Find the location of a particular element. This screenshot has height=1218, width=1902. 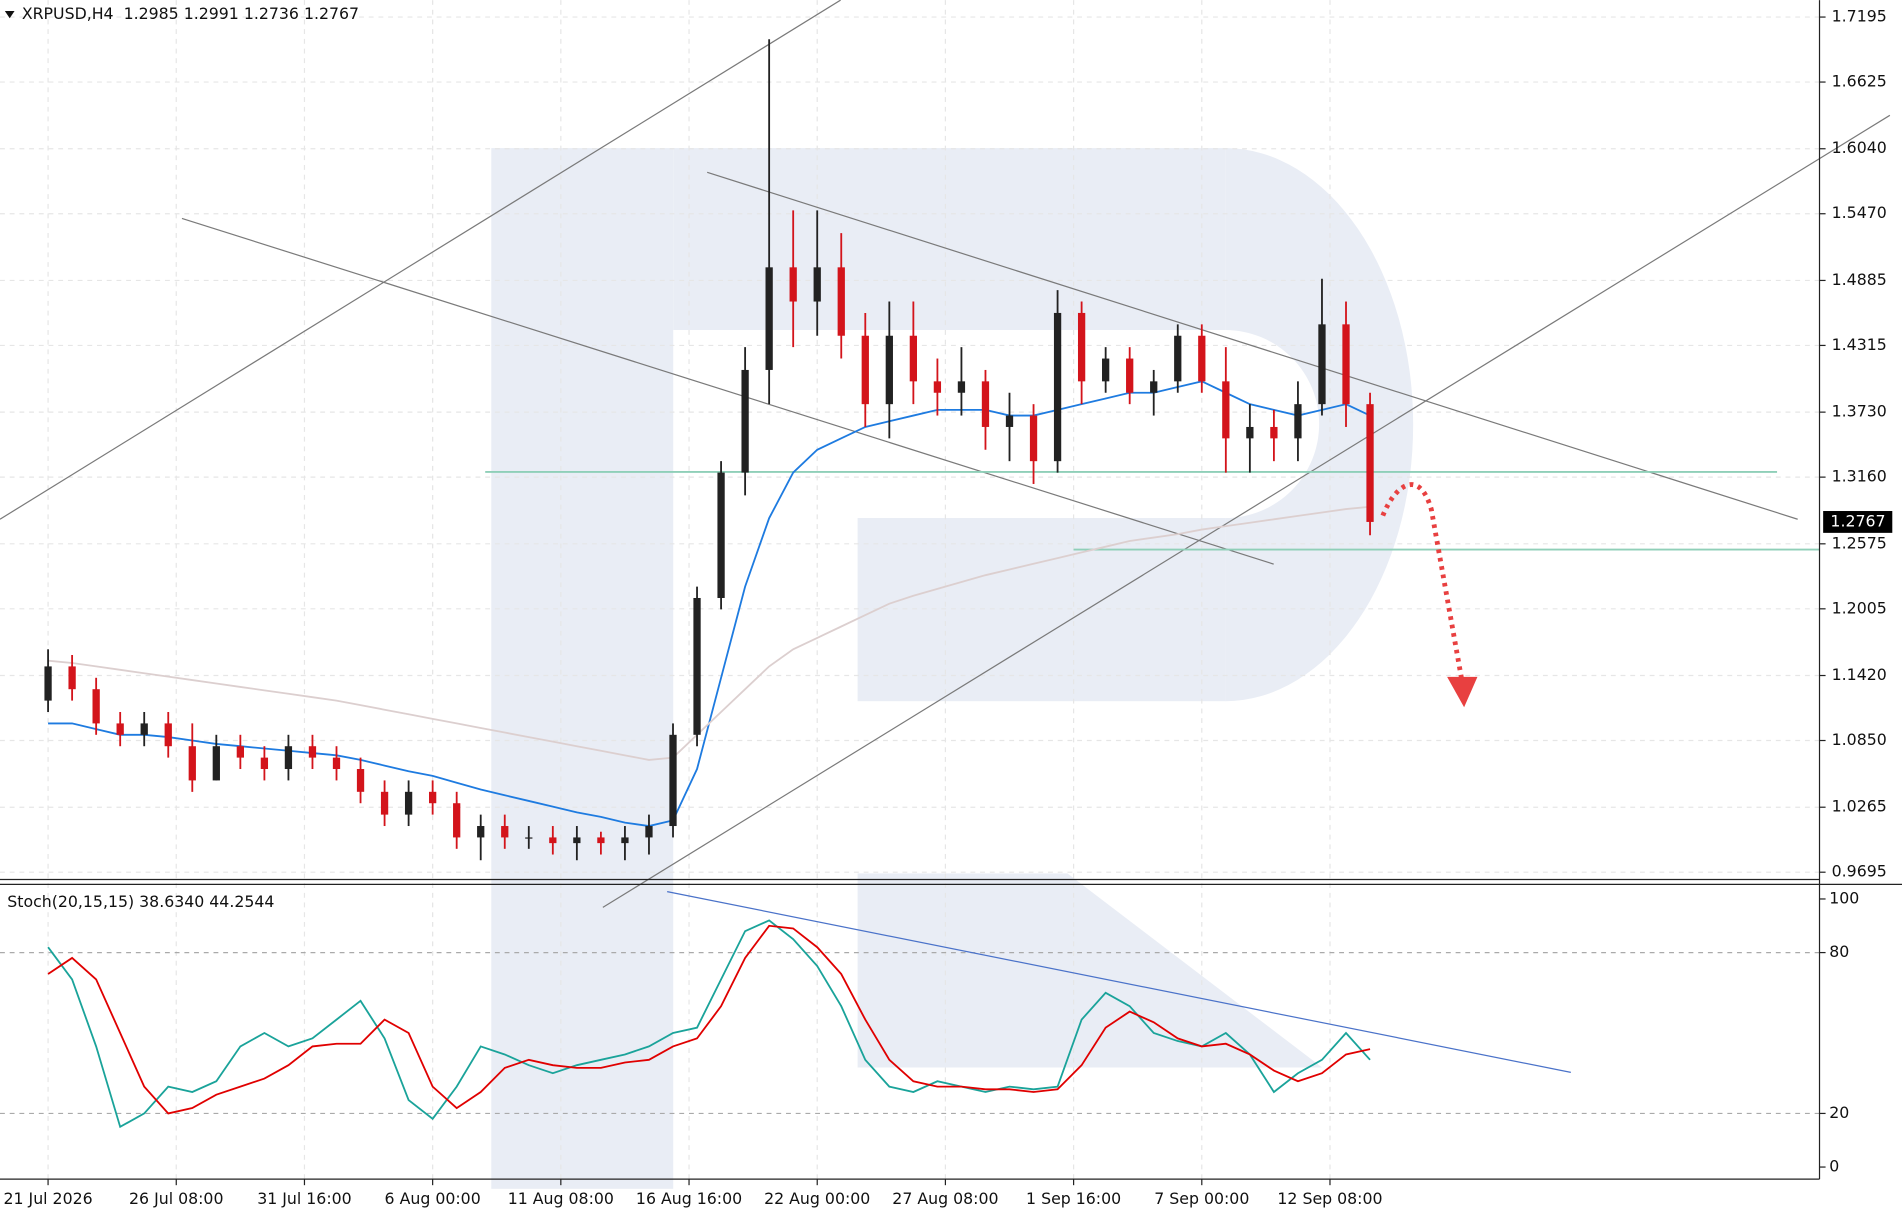

y-tick-label: 1.4885 is located at coordinates (1859, 279).